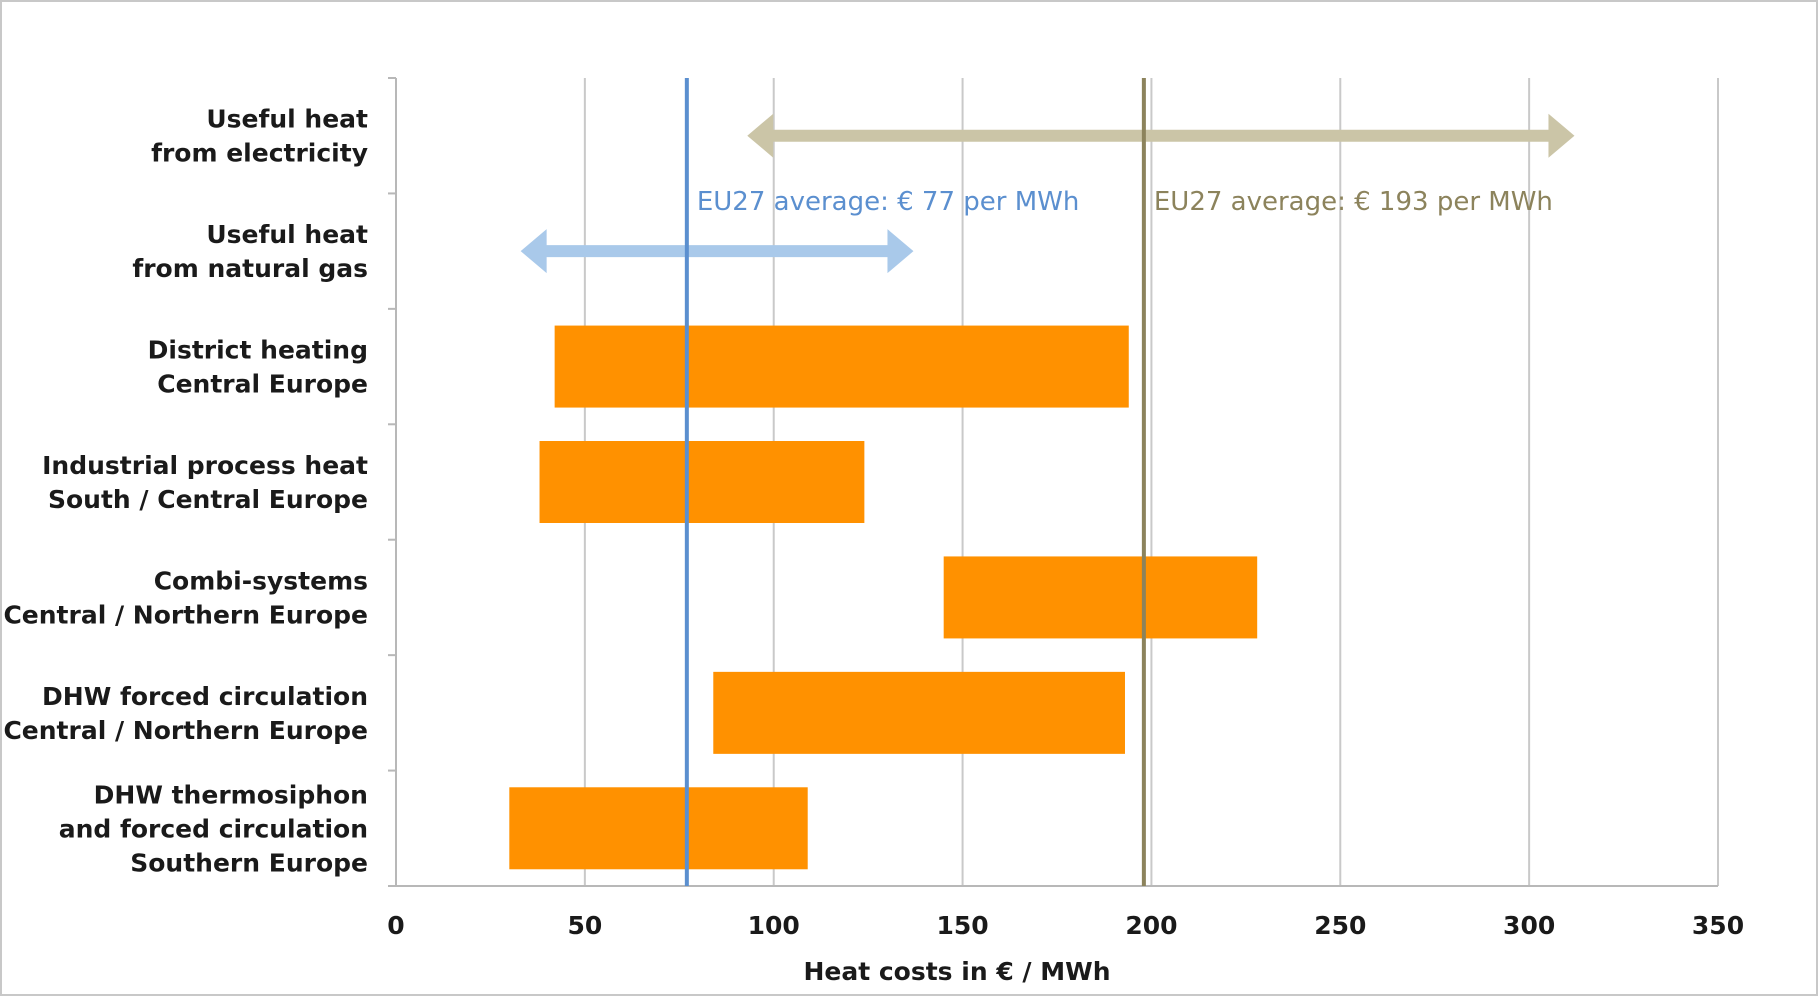  Describe the element at coordinates (249, 862) in the screenshot. I see `category-label-line: Southern Europe` at that location.